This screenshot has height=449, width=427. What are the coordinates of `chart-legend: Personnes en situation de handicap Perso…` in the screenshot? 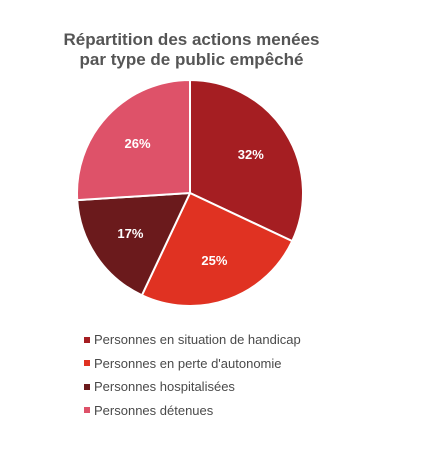 It's located at (192, 375).